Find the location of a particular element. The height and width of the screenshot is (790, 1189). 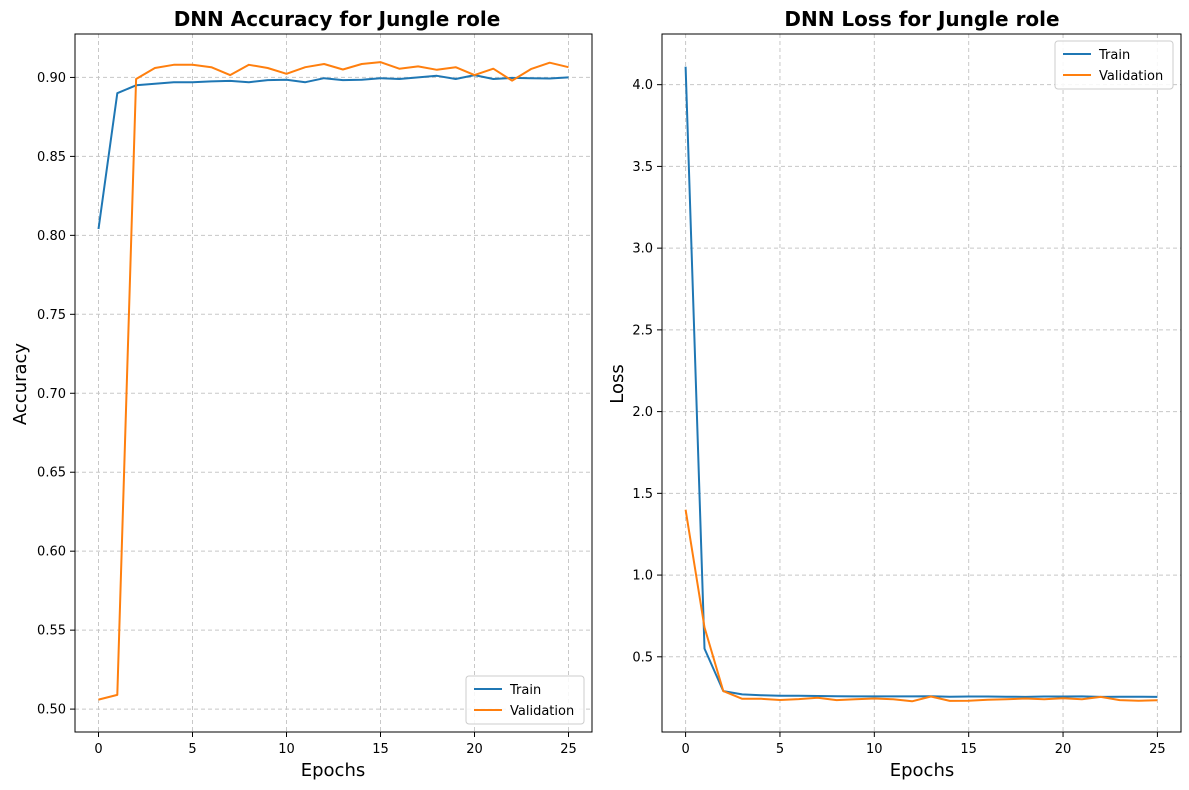

loss-y-tick-label: 1.5 is located at coordinates (642, 494).